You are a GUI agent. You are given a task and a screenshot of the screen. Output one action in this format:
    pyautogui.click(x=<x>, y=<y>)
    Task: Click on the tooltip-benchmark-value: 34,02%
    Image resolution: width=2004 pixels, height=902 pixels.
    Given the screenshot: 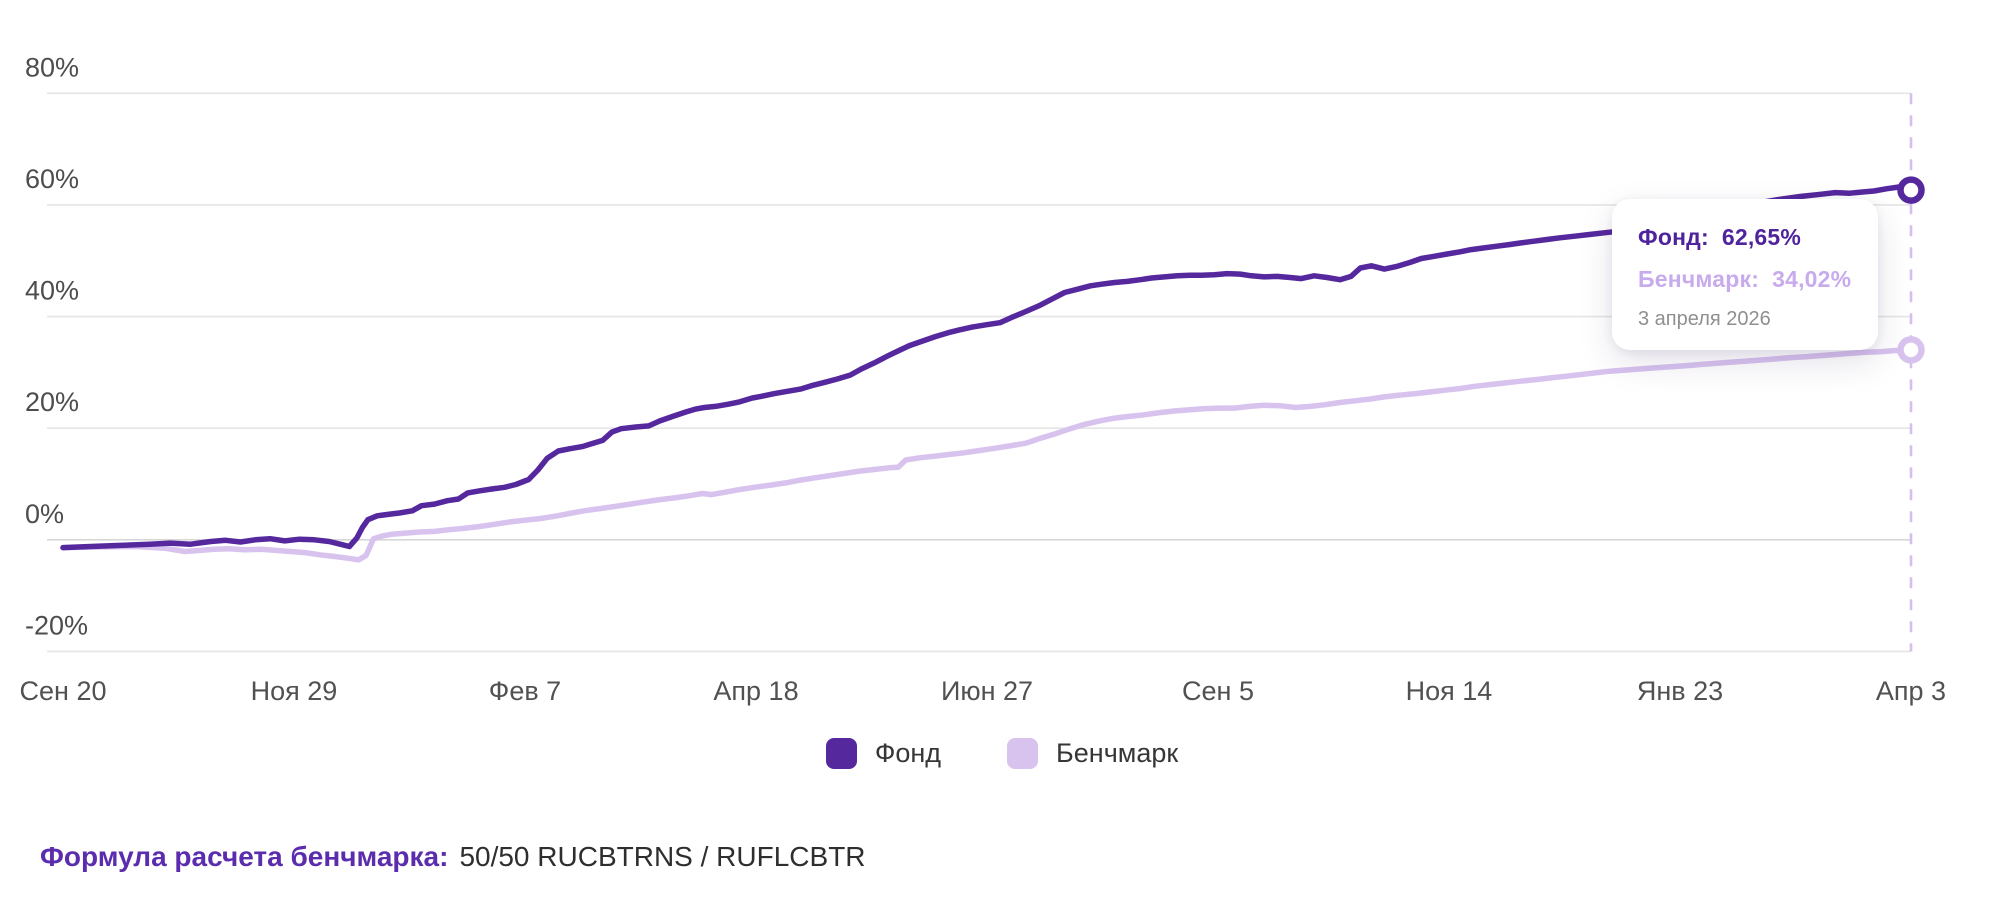 What is the action you would take?
    pyautogui.click(x=1812, y=279)
    